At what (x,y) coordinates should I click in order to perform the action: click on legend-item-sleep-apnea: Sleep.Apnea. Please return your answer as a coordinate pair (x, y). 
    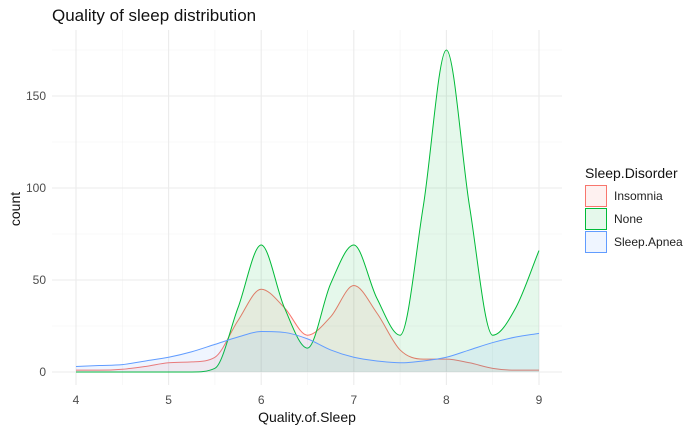
    Looking at the image, I should click on (634, 242).